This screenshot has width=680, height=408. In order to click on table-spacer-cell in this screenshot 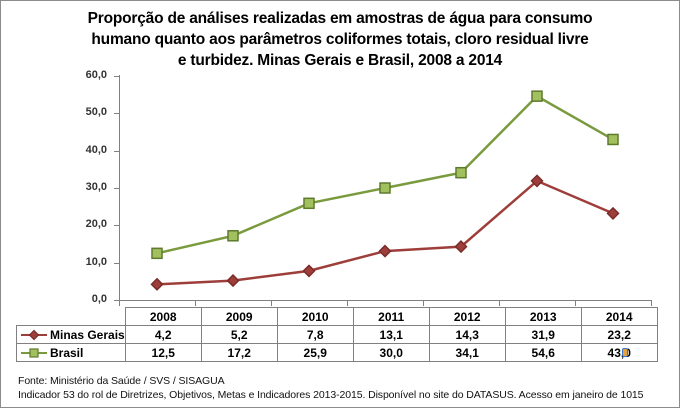, I will do `click(71, 317)`.